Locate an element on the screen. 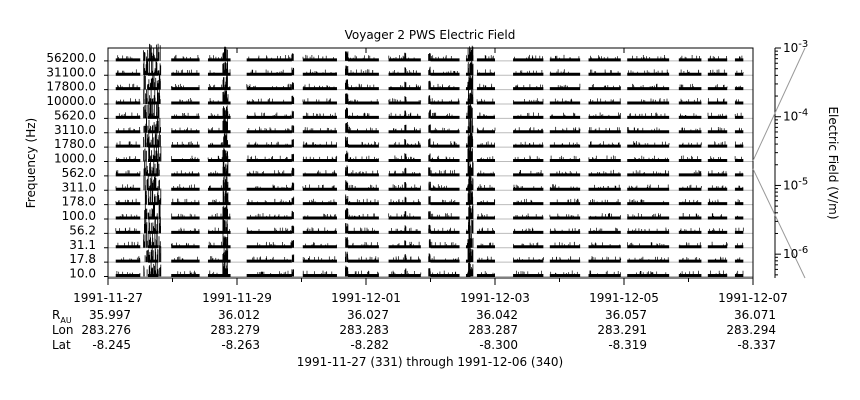  colorbar-connector is located at coordinates (779, 223).